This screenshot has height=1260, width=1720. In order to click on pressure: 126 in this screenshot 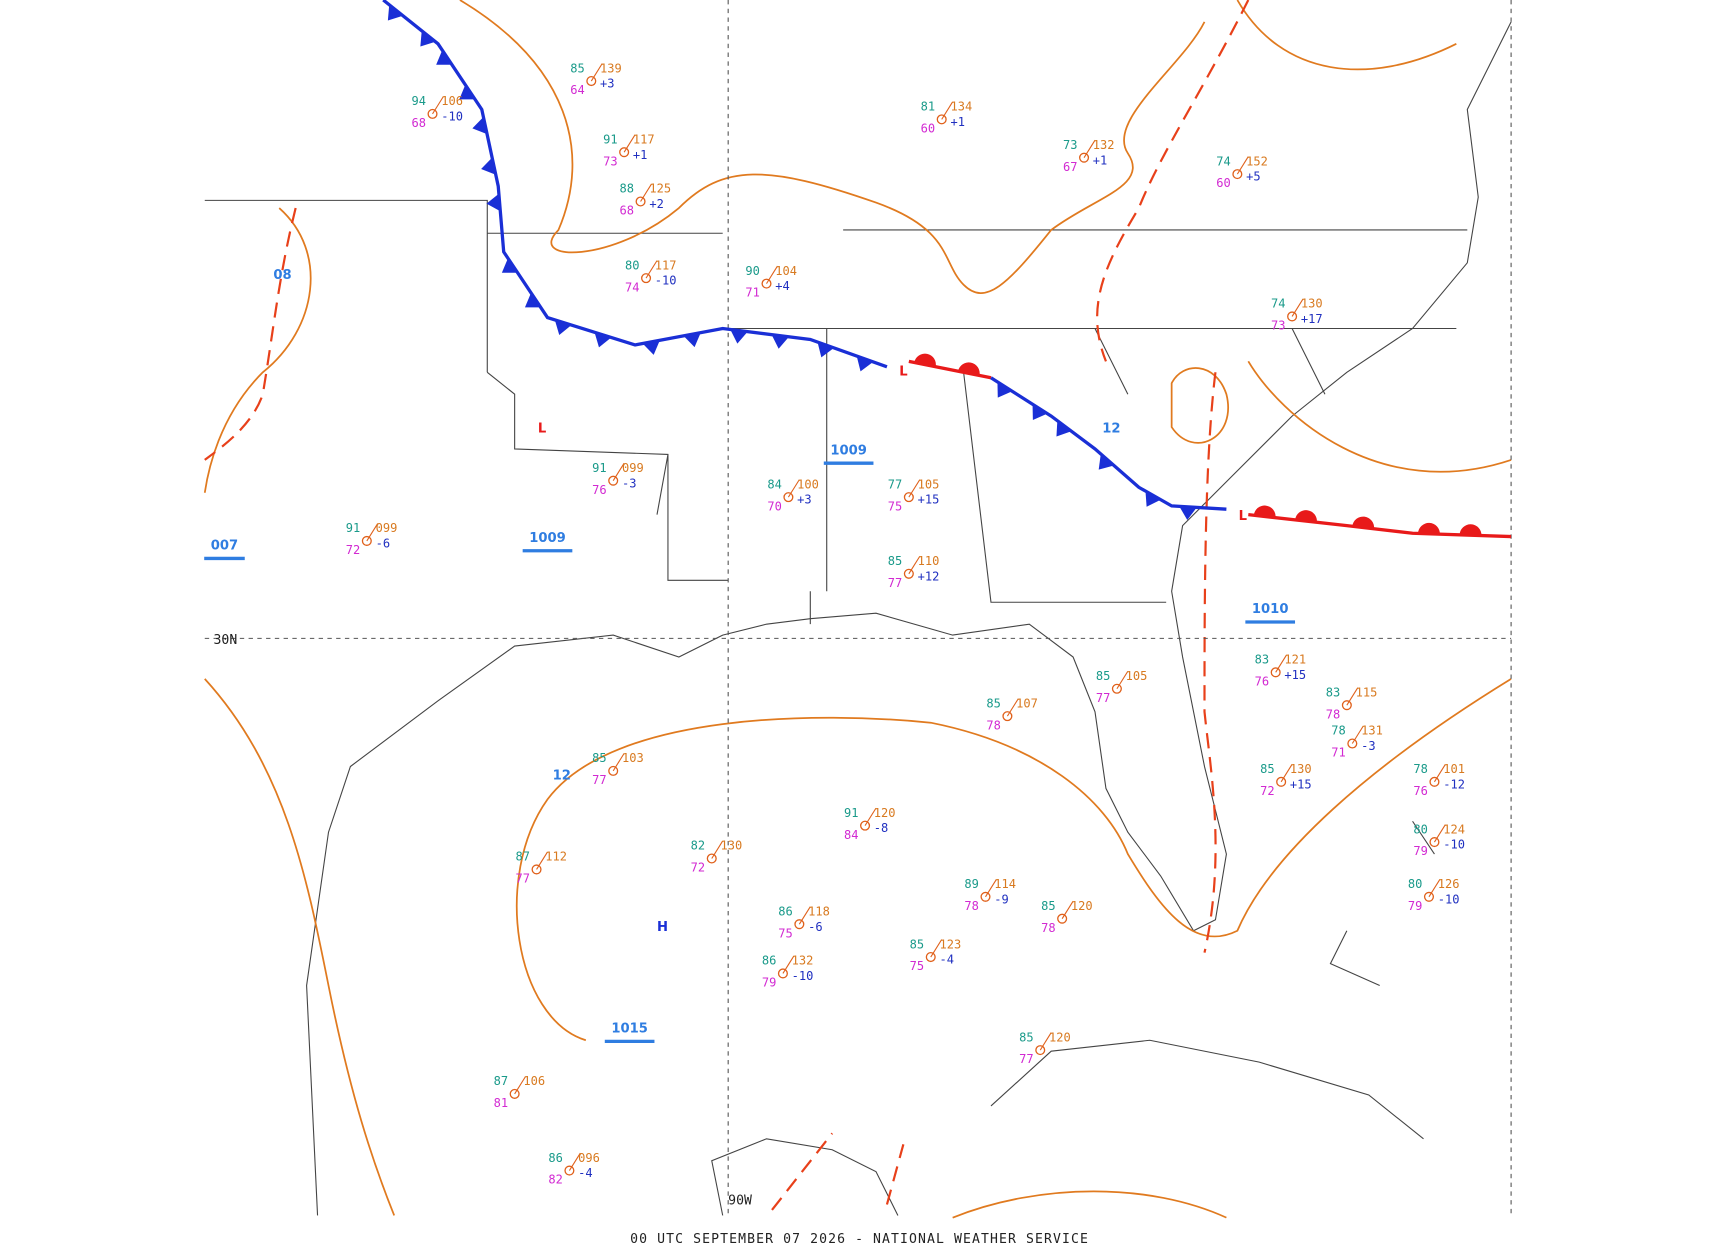, I will do `click(1449, 884)`.